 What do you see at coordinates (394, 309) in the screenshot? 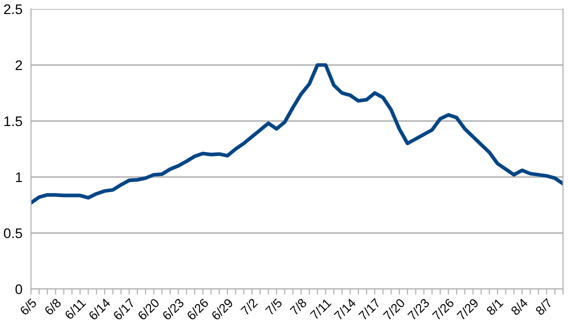
I see `x-tick-label: 7/20` at bounding box center [394, 309].